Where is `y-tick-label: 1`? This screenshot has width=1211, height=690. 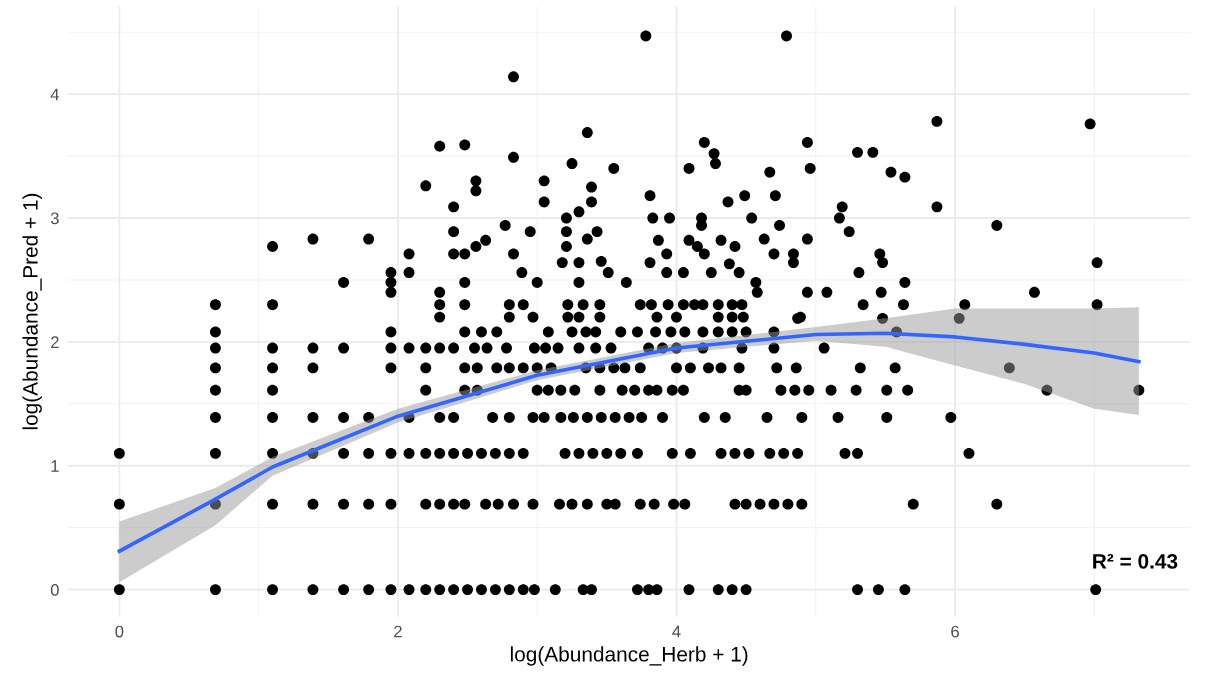
y-tick-label: 1 is located at coordinates (55, 466).